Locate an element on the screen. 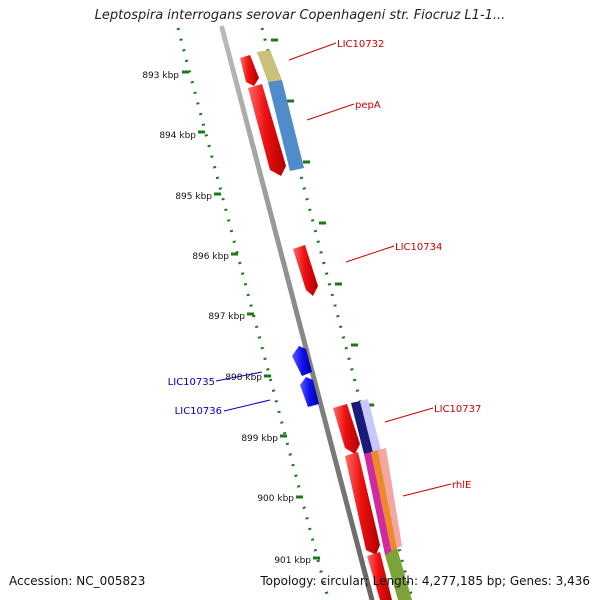  leader-LIC10735 is located at coordinates (239, 376).